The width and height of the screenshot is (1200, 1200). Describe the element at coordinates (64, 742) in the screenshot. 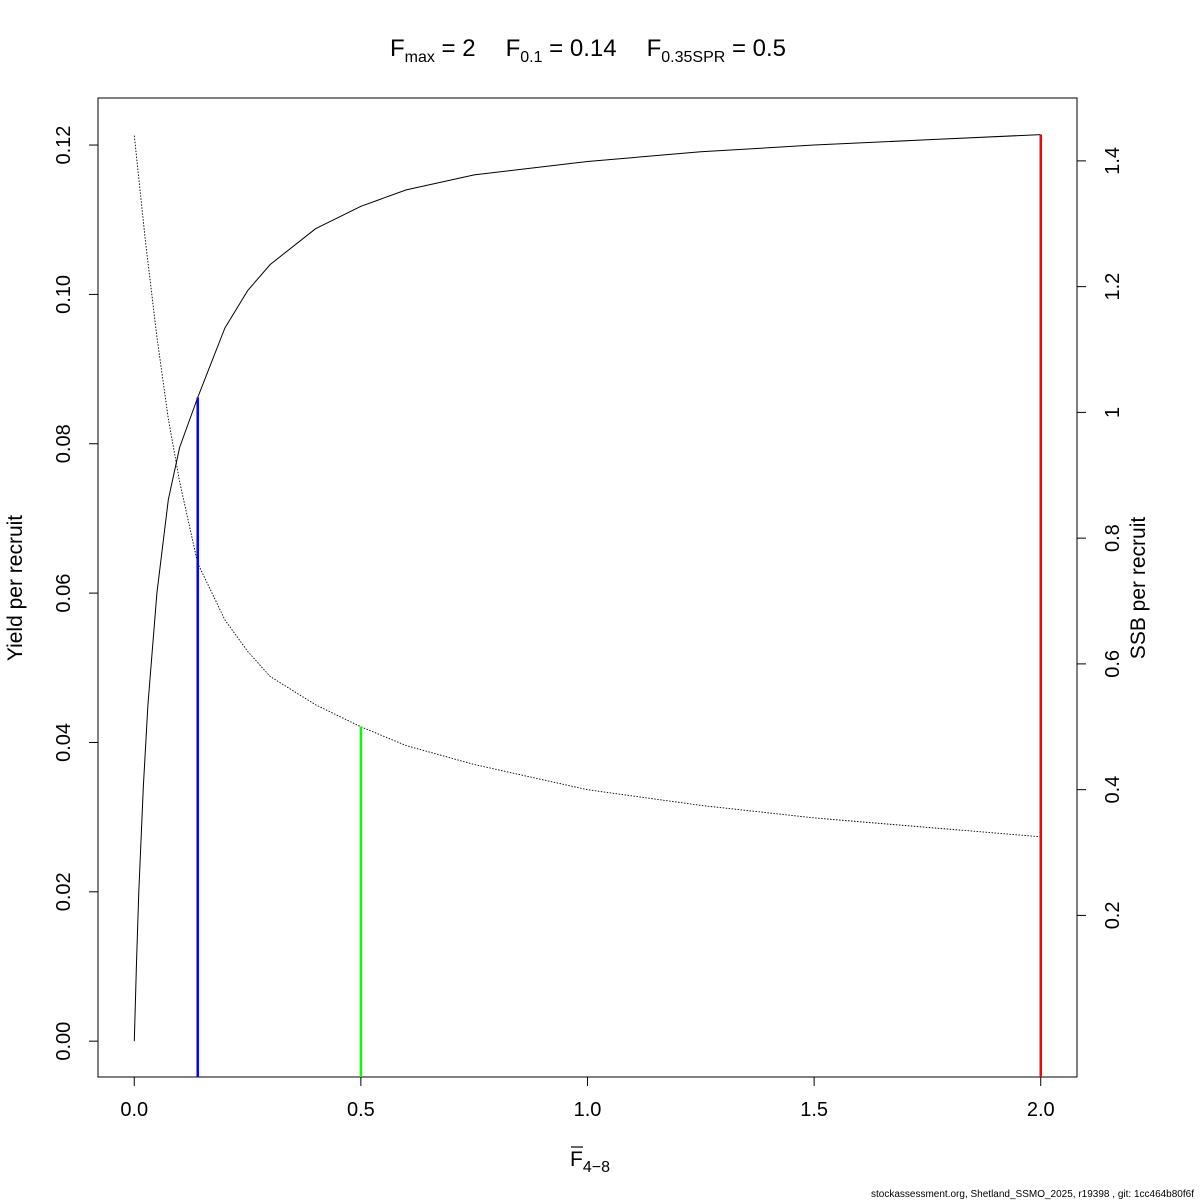

I see `y-left-tick-label: 0.04` at that location.